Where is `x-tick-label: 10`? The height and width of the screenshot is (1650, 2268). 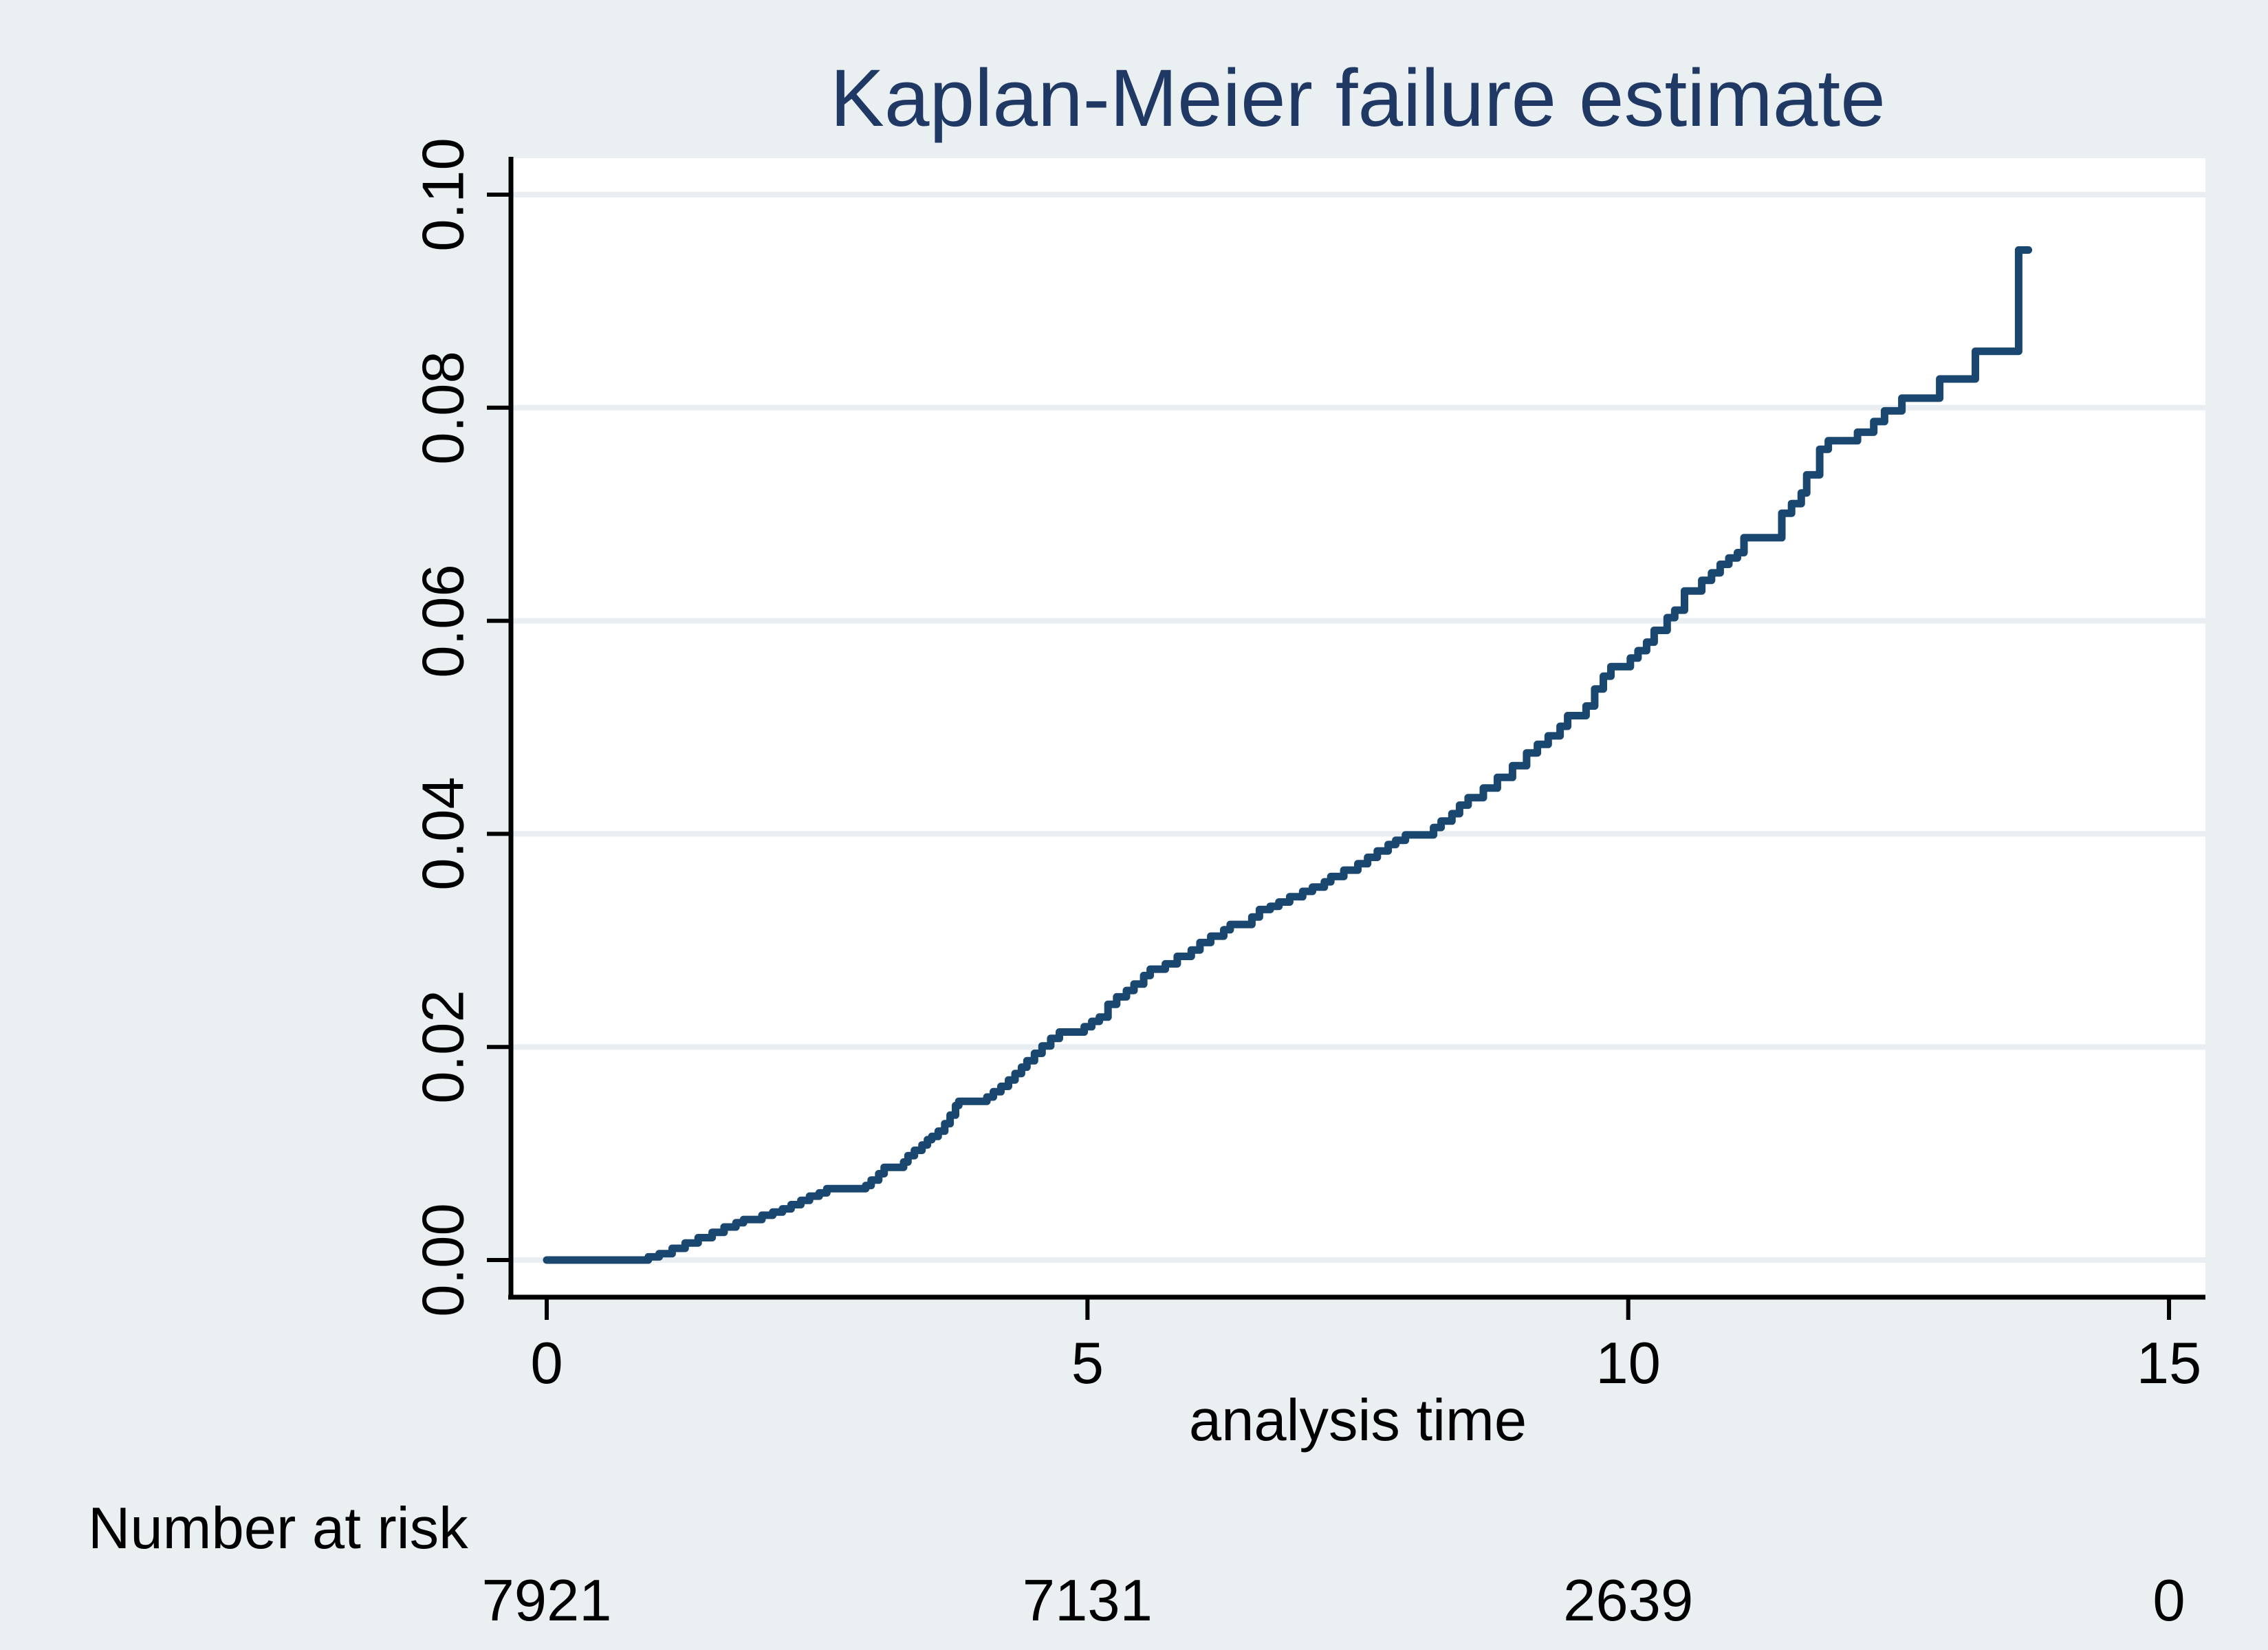
x-tick-label: 10 is located at coordinates (1628, 1363).